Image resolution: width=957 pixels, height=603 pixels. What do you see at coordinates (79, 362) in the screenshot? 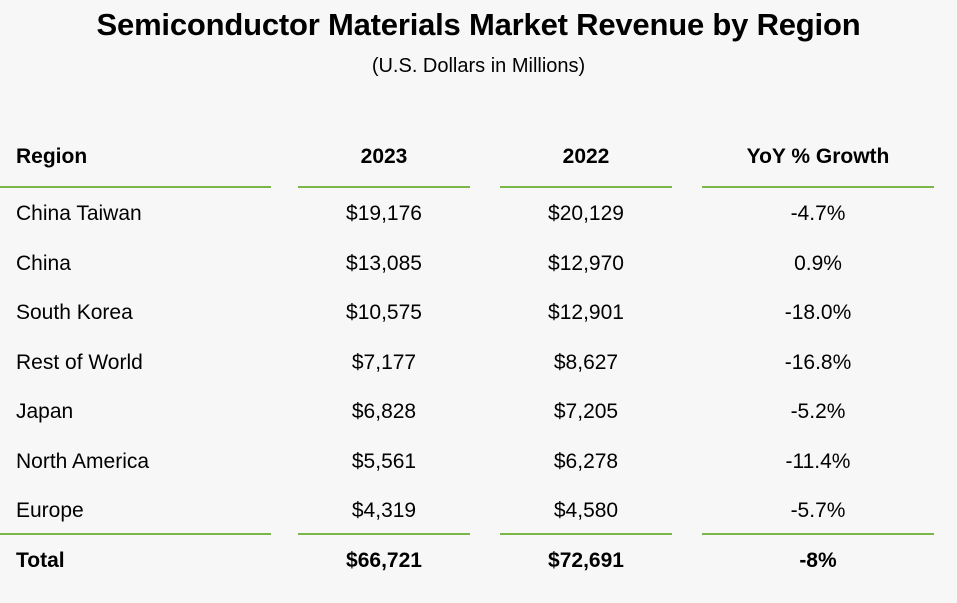
I see `table-row-4-region-cell: Rest of World` at bounding box center [79, 362].